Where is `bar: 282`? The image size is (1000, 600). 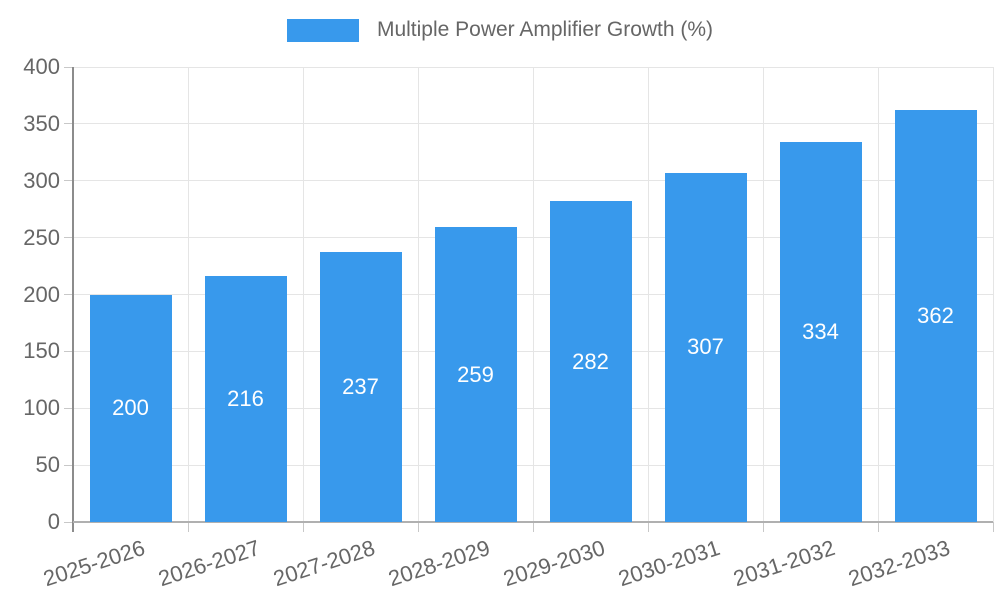 bar: 282 is located at coordinates (590, 361).